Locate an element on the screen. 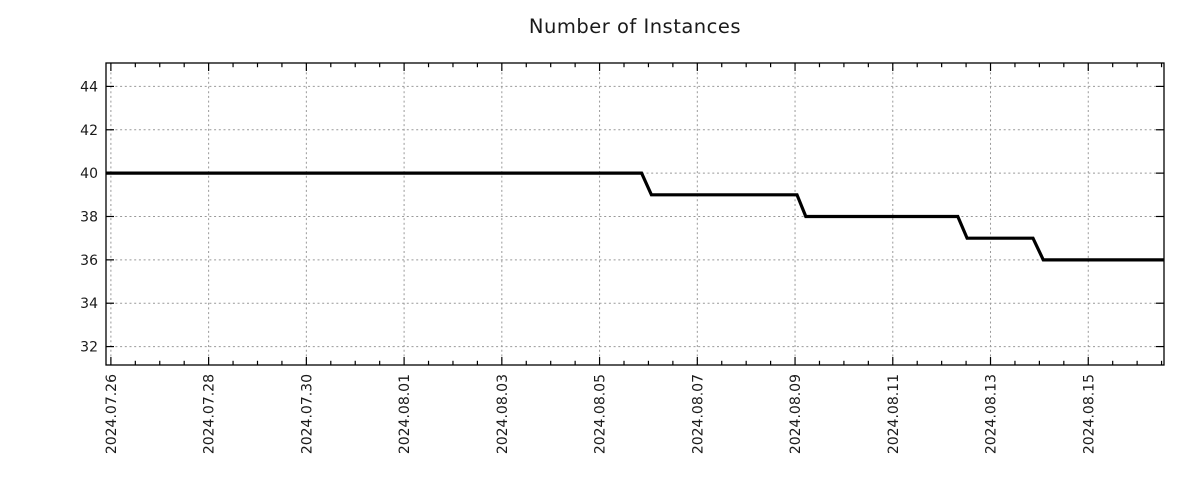 Image resolution: width=1200 pixels, height=500 pixels. x-tick-label: 2024.08.07 is located at coordinates (698, 414).